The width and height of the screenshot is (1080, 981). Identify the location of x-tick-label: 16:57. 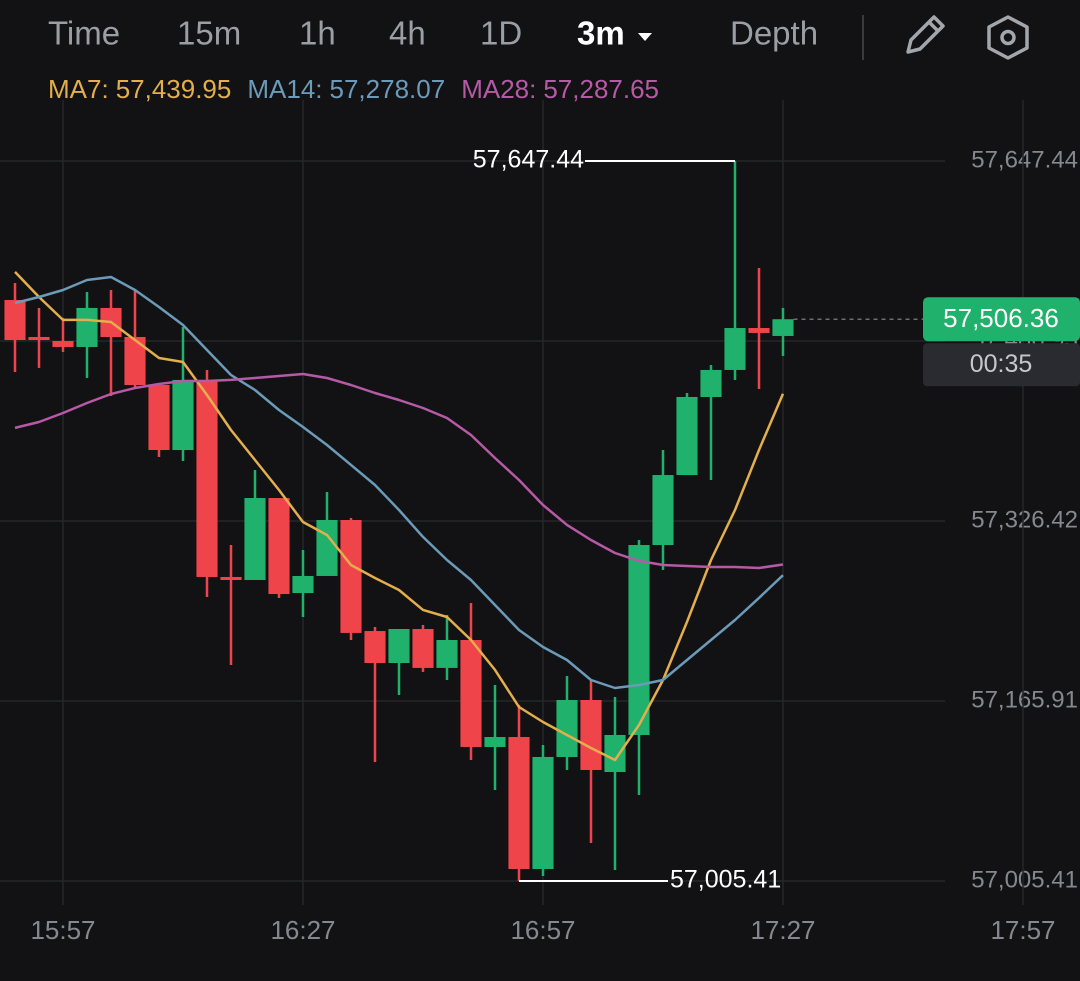
(542, 930).